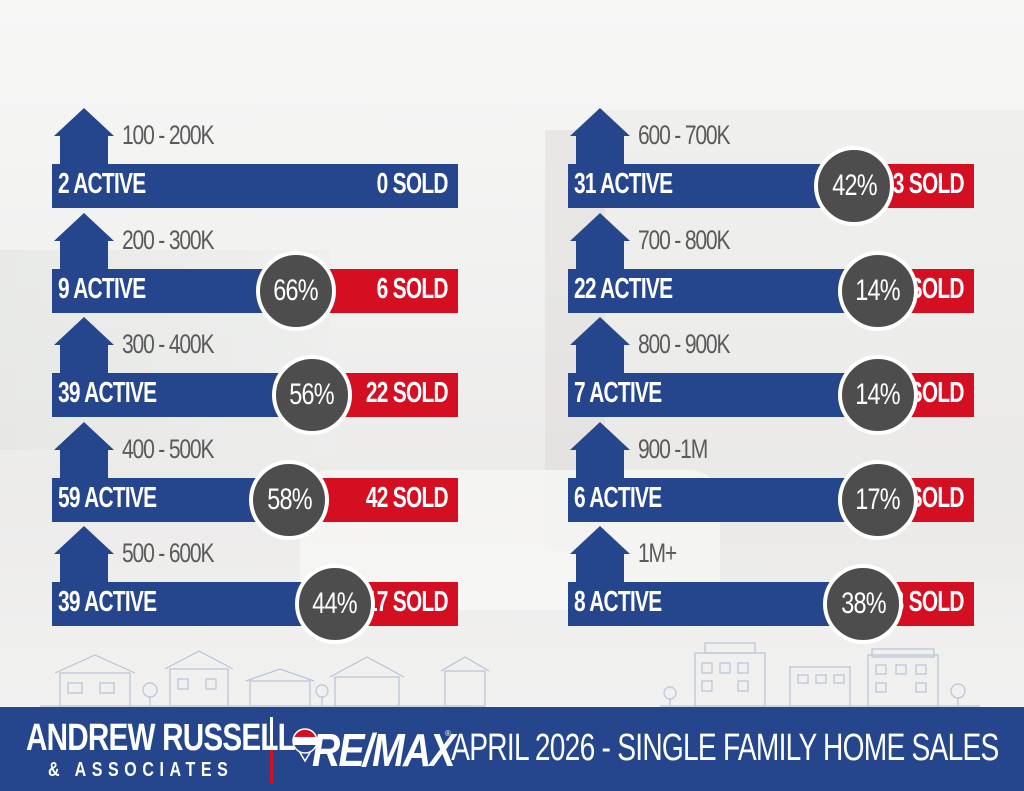  I want to click on active-count-label: 22 ACTIVE, so click(623, 288).